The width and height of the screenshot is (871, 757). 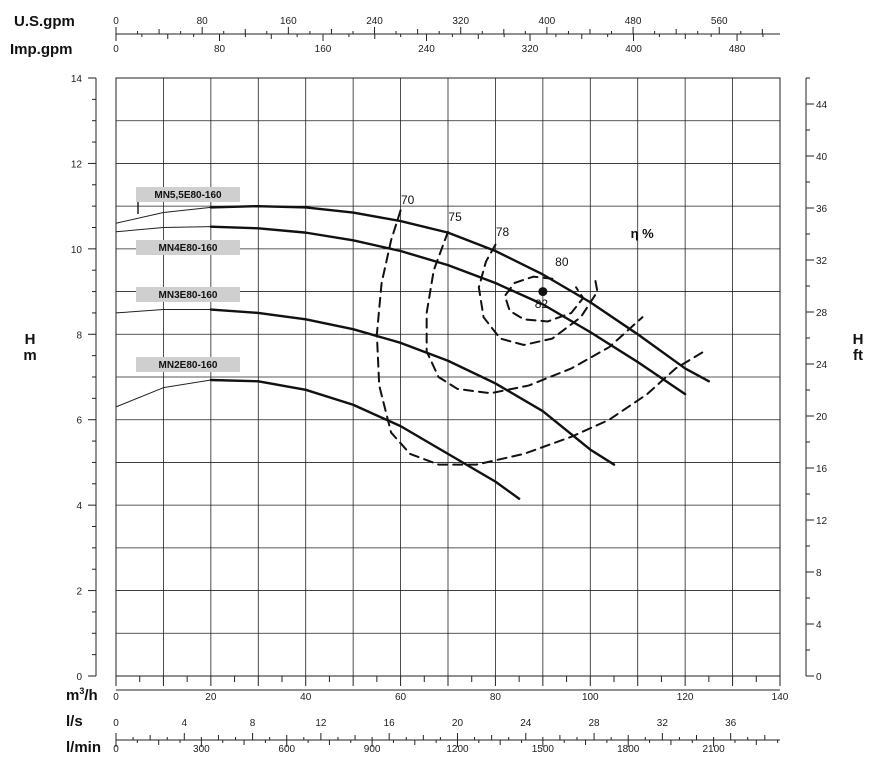 I want to click on curve-2-label: MN4E80-160, so click(x=188, y=247).